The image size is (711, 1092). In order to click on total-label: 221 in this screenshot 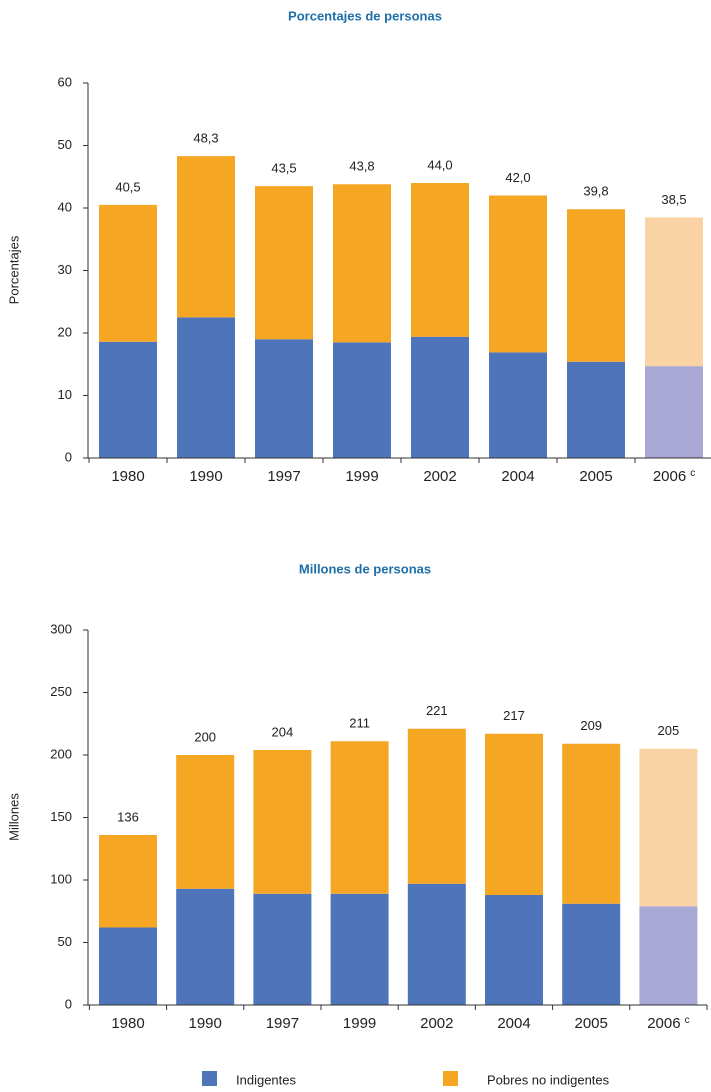, I will do `click(437, 710)`.